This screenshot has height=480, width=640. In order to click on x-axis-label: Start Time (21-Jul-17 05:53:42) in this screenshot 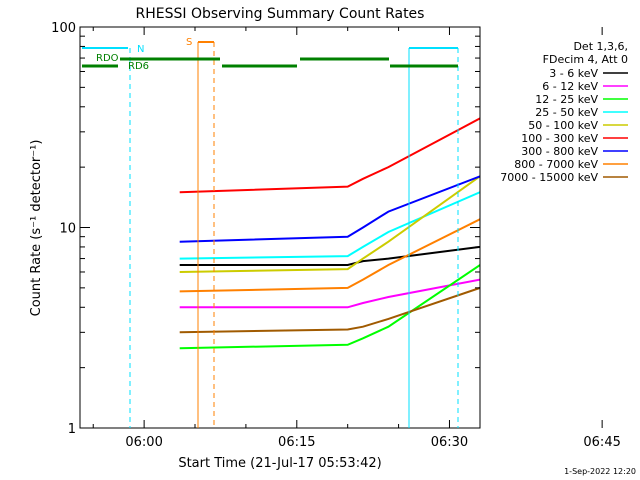, I will do `click(279, 463)`.